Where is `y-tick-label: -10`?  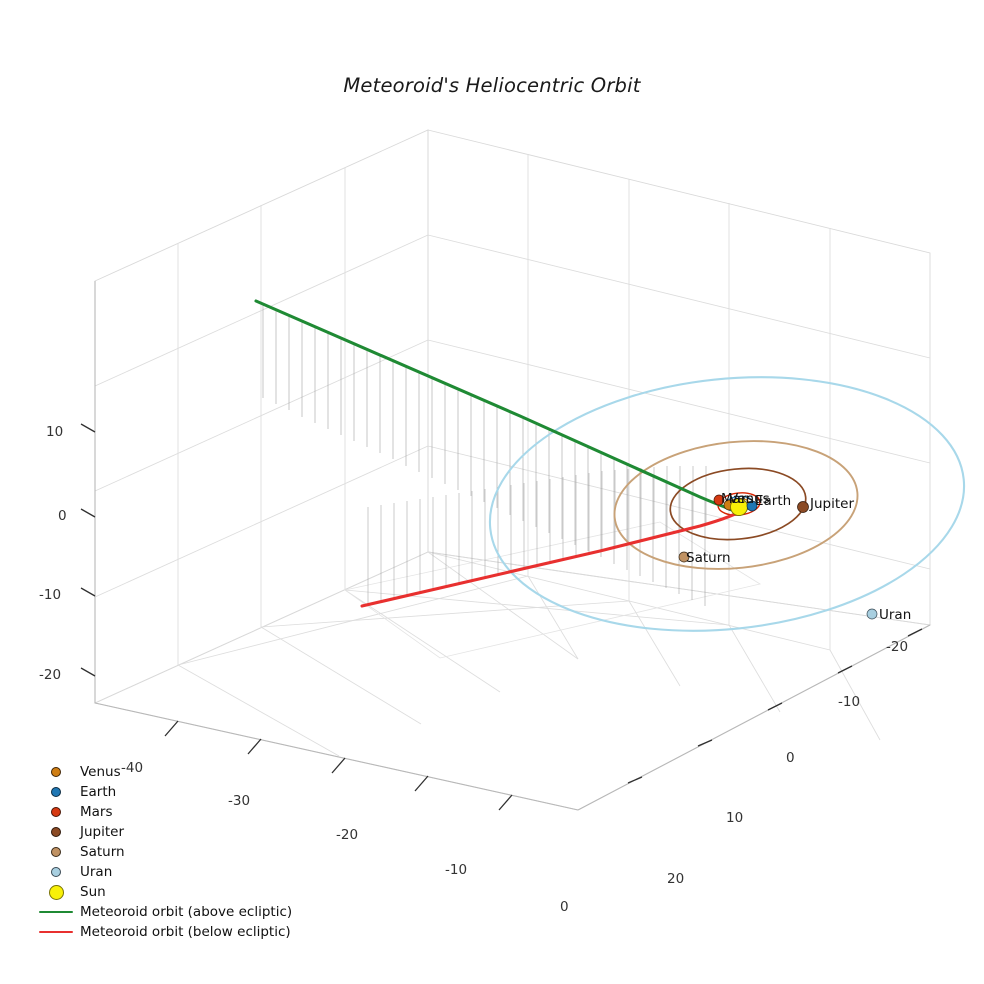
y-tick-label: -10 is located at coordinates (849, 702).